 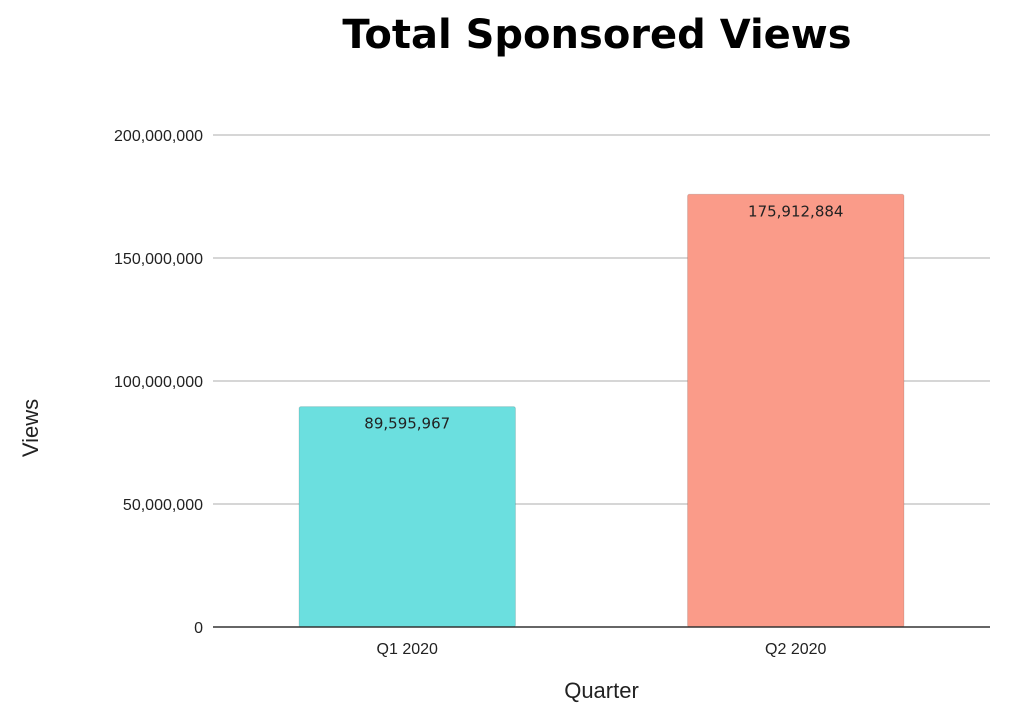 What do you see at coordinates (158, 136) in the screenshot?
I see `y-tick-label: 200,000,000` at bounding box center [158, 136].